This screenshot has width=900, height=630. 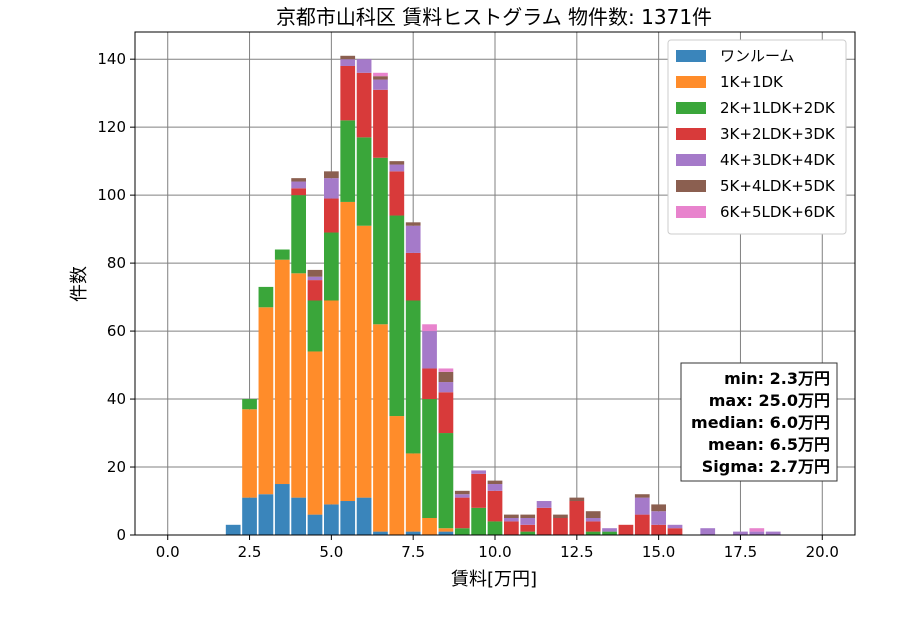 I want to click on legend-label: 2K+1LDK+2DK, so click(x=778, y=108).